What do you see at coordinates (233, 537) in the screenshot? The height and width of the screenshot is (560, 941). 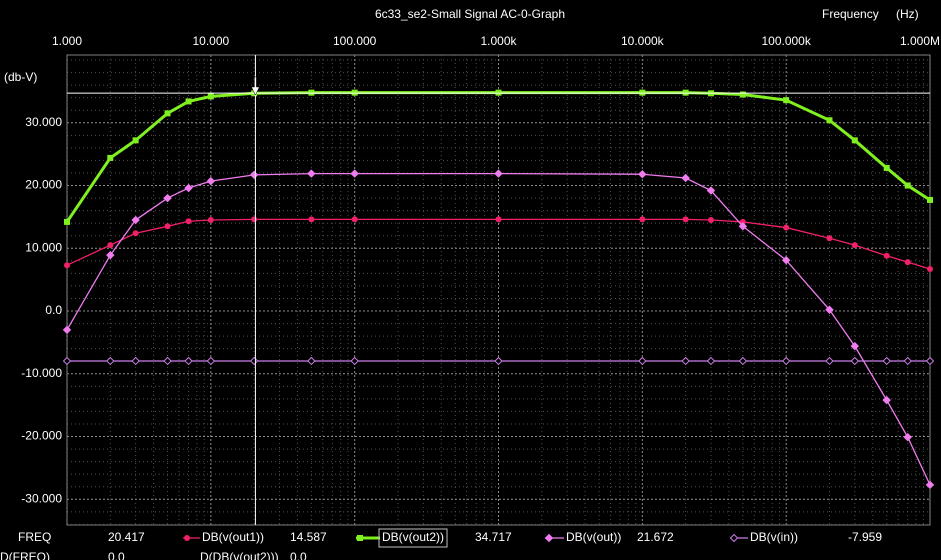 I see `legend-label: DB(v(out1))` at bounding box center [233, 537].